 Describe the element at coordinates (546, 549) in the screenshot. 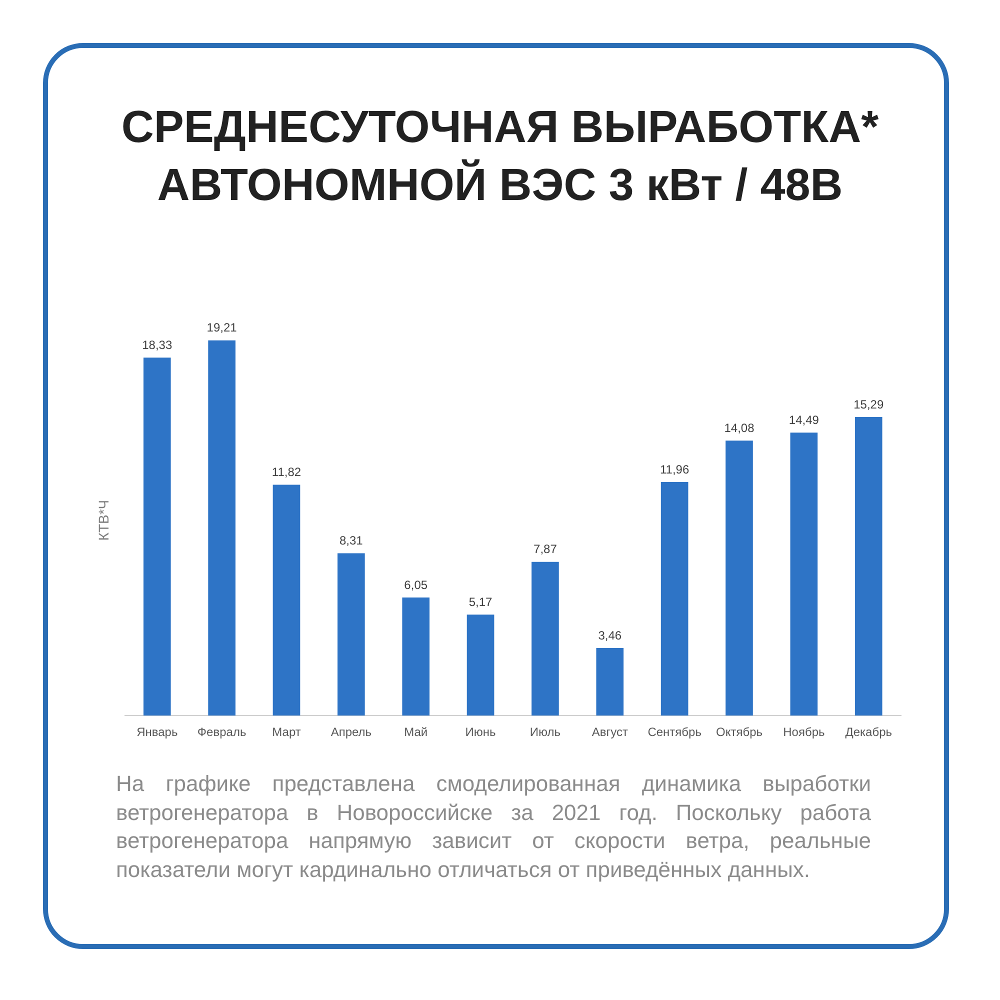

I see `data-label: 7,87` at that location.